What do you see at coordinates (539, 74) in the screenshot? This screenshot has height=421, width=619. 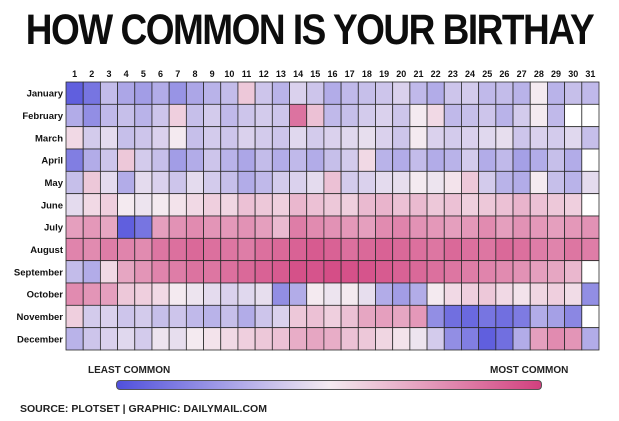 I see `day-label: 28` at bounding box center [539, 74].